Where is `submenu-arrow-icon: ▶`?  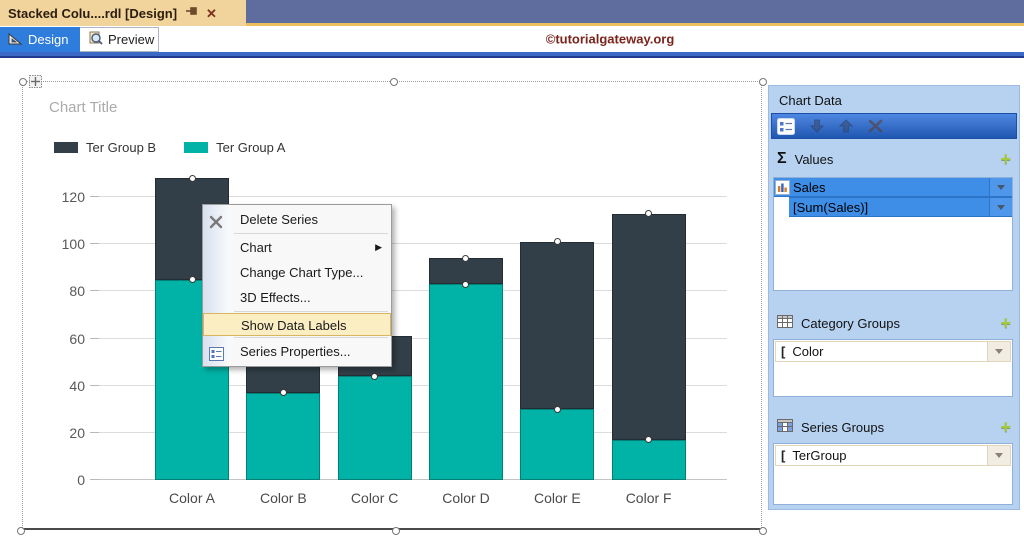
submenu-arrow-icon: ▶ is located at coordinates (378, 247).